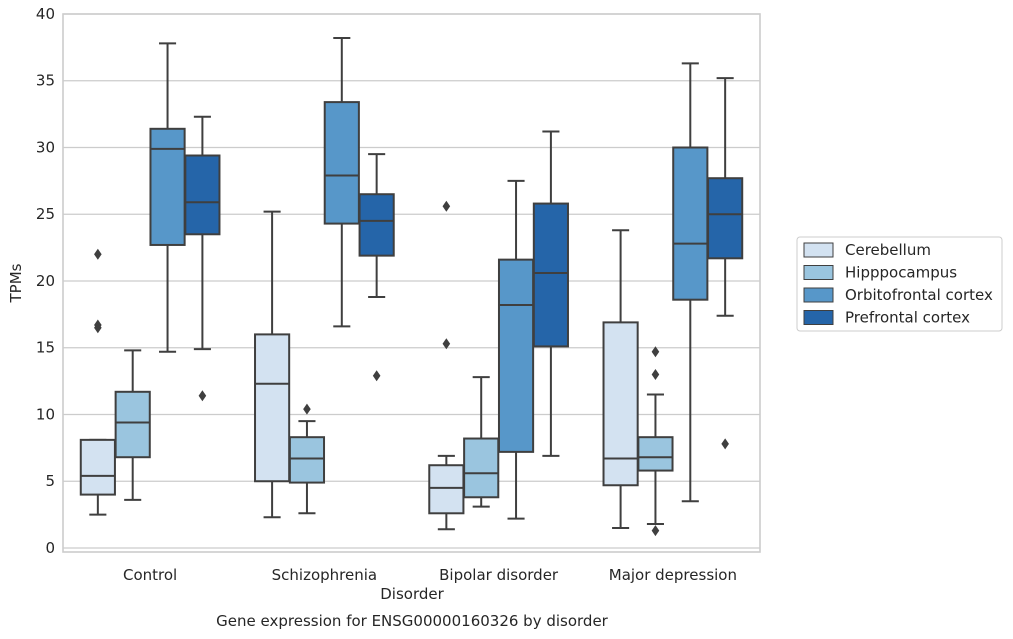  Describe the element at coordinates (324, 575) in the screenshot. I see `x-tick-label: Schizophrenia` at that location.